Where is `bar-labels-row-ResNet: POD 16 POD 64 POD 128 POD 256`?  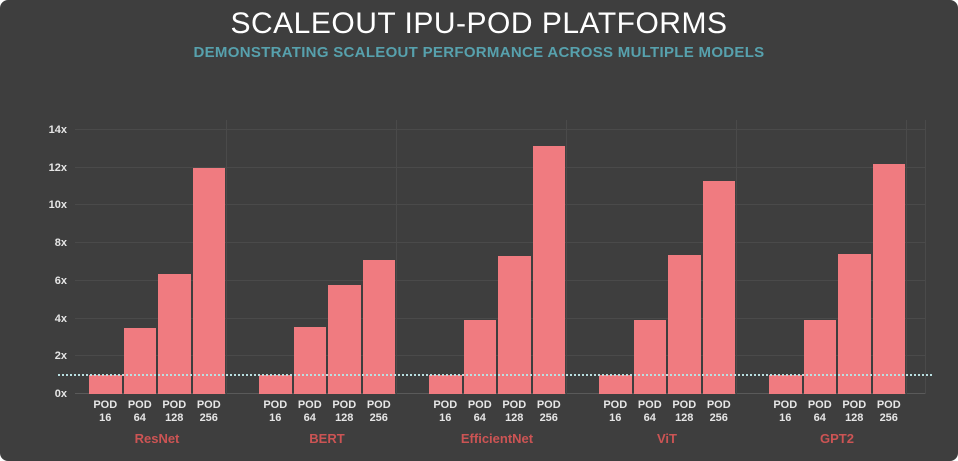
bar-labels-row-ResNet: POD 16 POD 64 POD 128 POD 256 is located at coordinates (157, 412).